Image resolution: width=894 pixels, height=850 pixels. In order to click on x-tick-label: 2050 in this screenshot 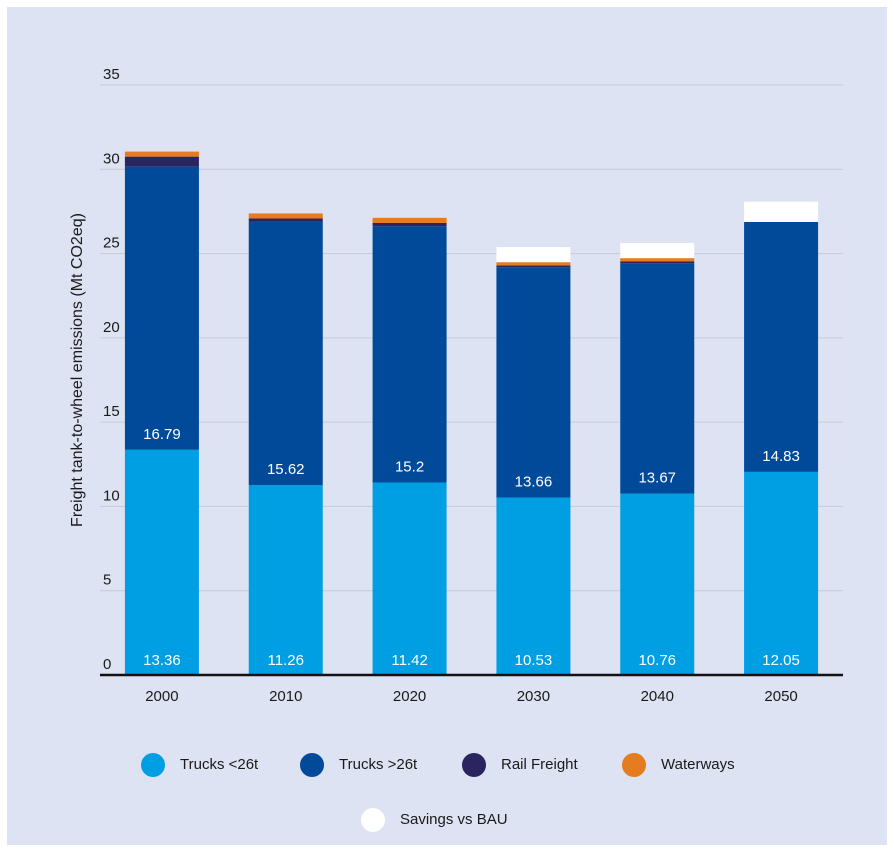, I will do `click(780, 696)`.